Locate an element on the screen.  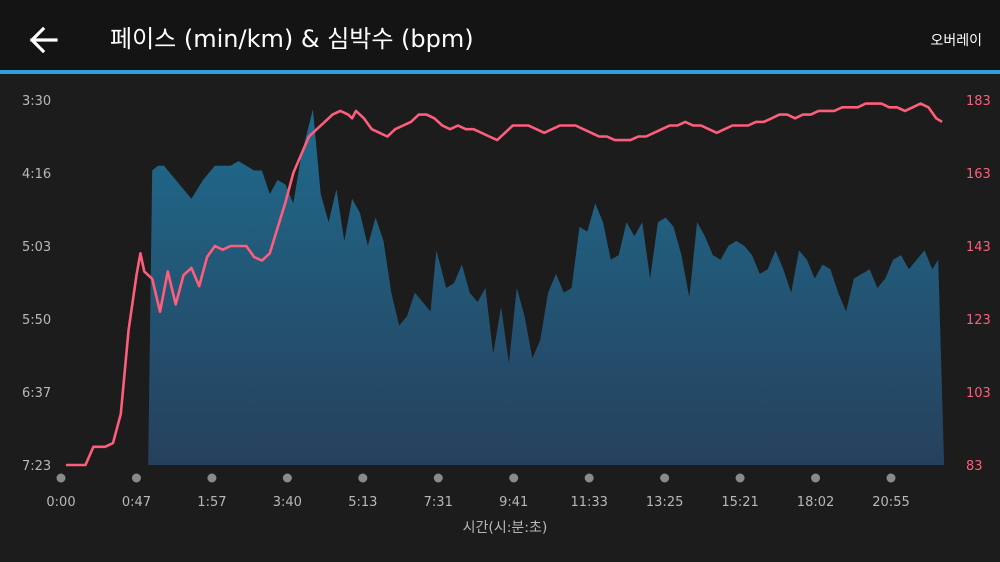
pace-tick-label: 5:50 is located at coordinates (36, 320).